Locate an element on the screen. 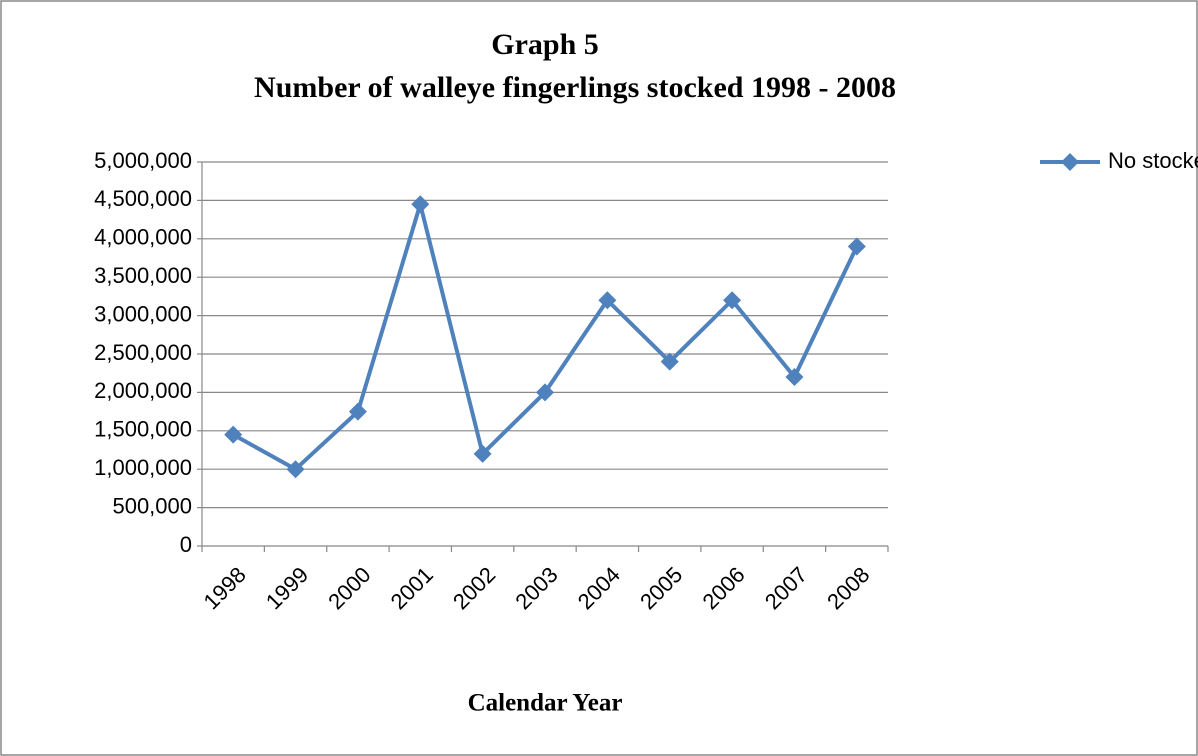 The height and width of the screenshot is (756, 1198). x-axis-label: Calendar Year is located at coordinates (545, 703).